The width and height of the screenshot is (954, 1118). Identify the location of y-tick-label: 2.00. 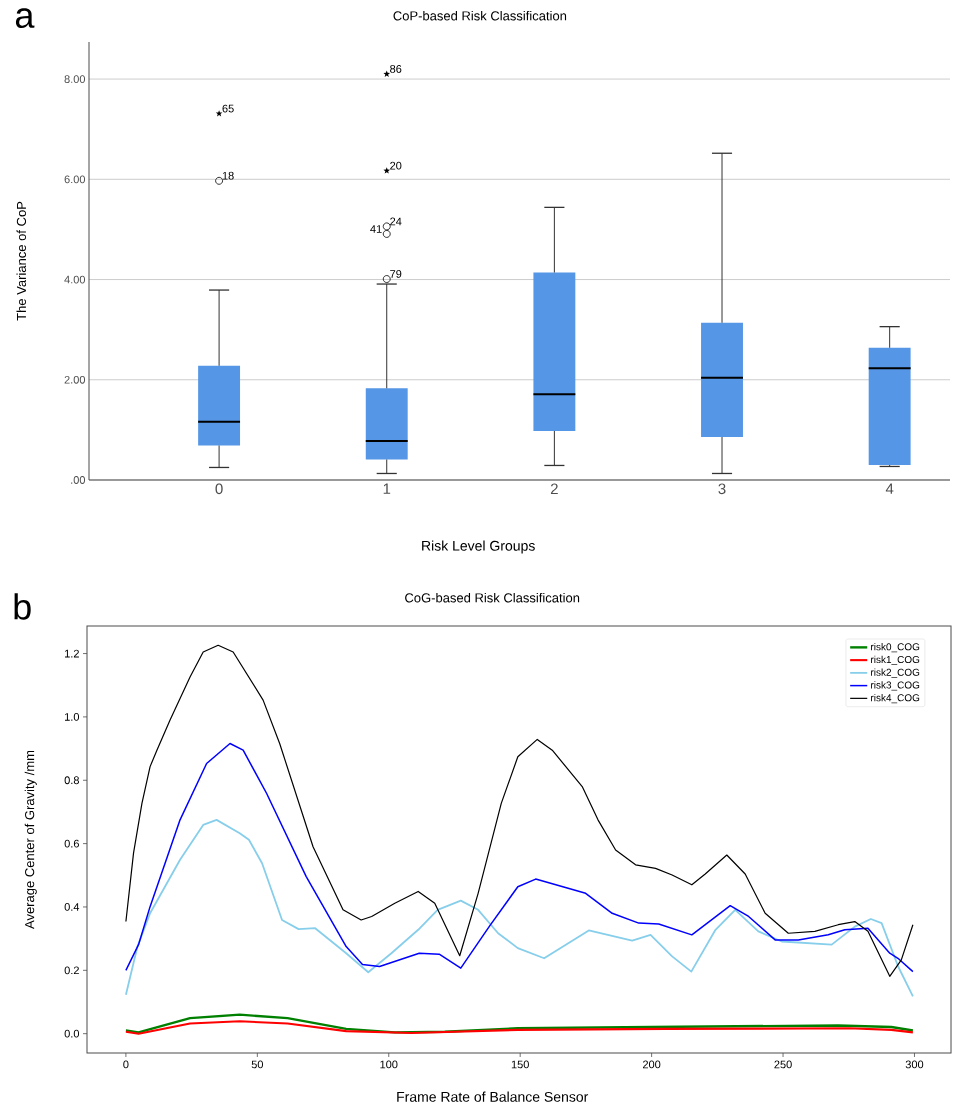
(75, 379).